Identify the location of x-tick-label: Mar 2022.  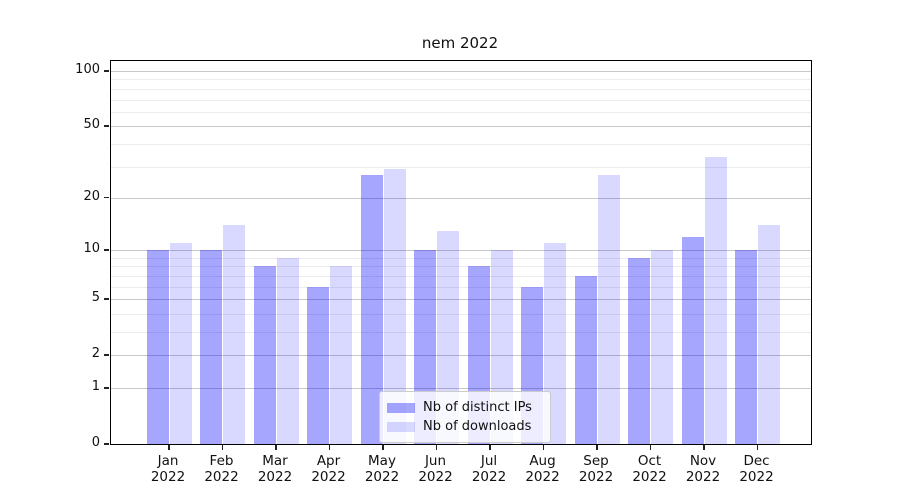
(275, 469).